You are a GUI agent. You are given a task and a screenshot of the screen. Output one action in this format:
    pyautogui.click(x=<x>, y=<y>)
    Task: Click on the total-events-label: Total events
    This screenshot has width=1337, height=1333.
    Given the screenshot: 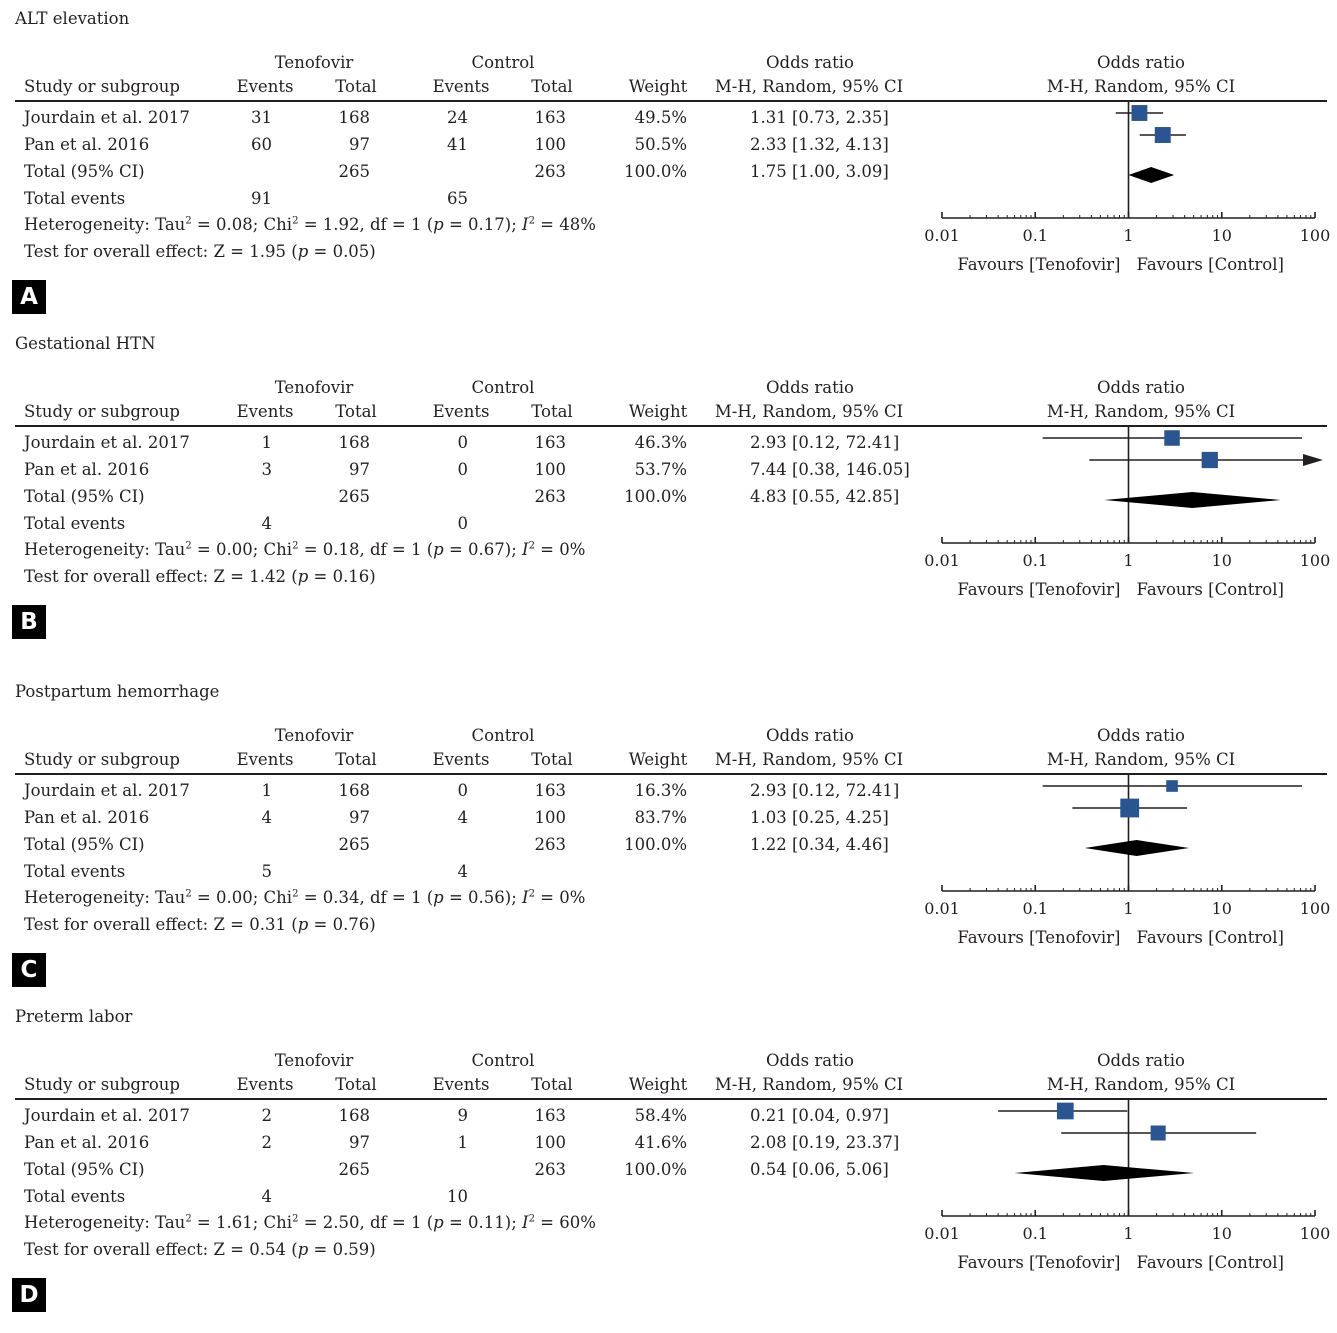 What is the action you would take?
    pyautogui.click(x=75, y=871)
    